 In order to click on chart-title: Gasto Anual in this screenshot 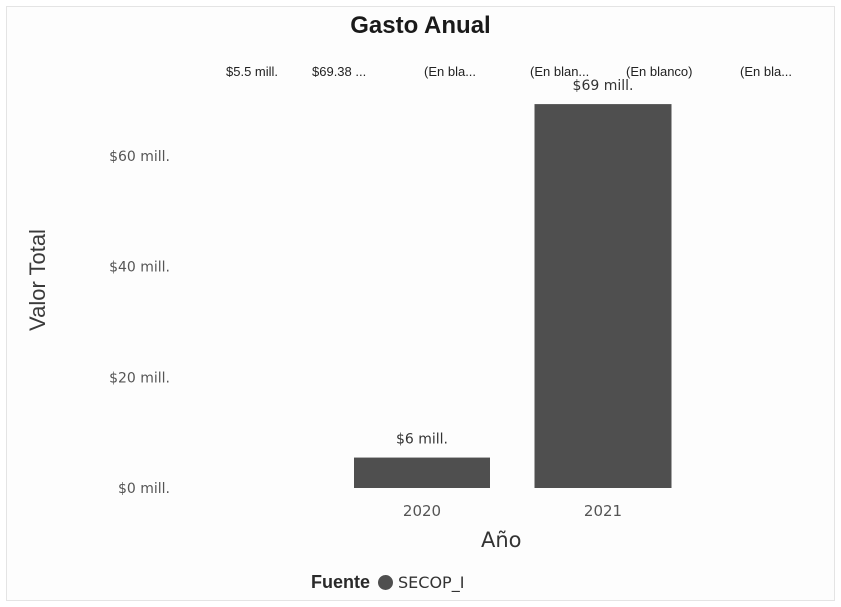, I will do `click(420, 25)`.